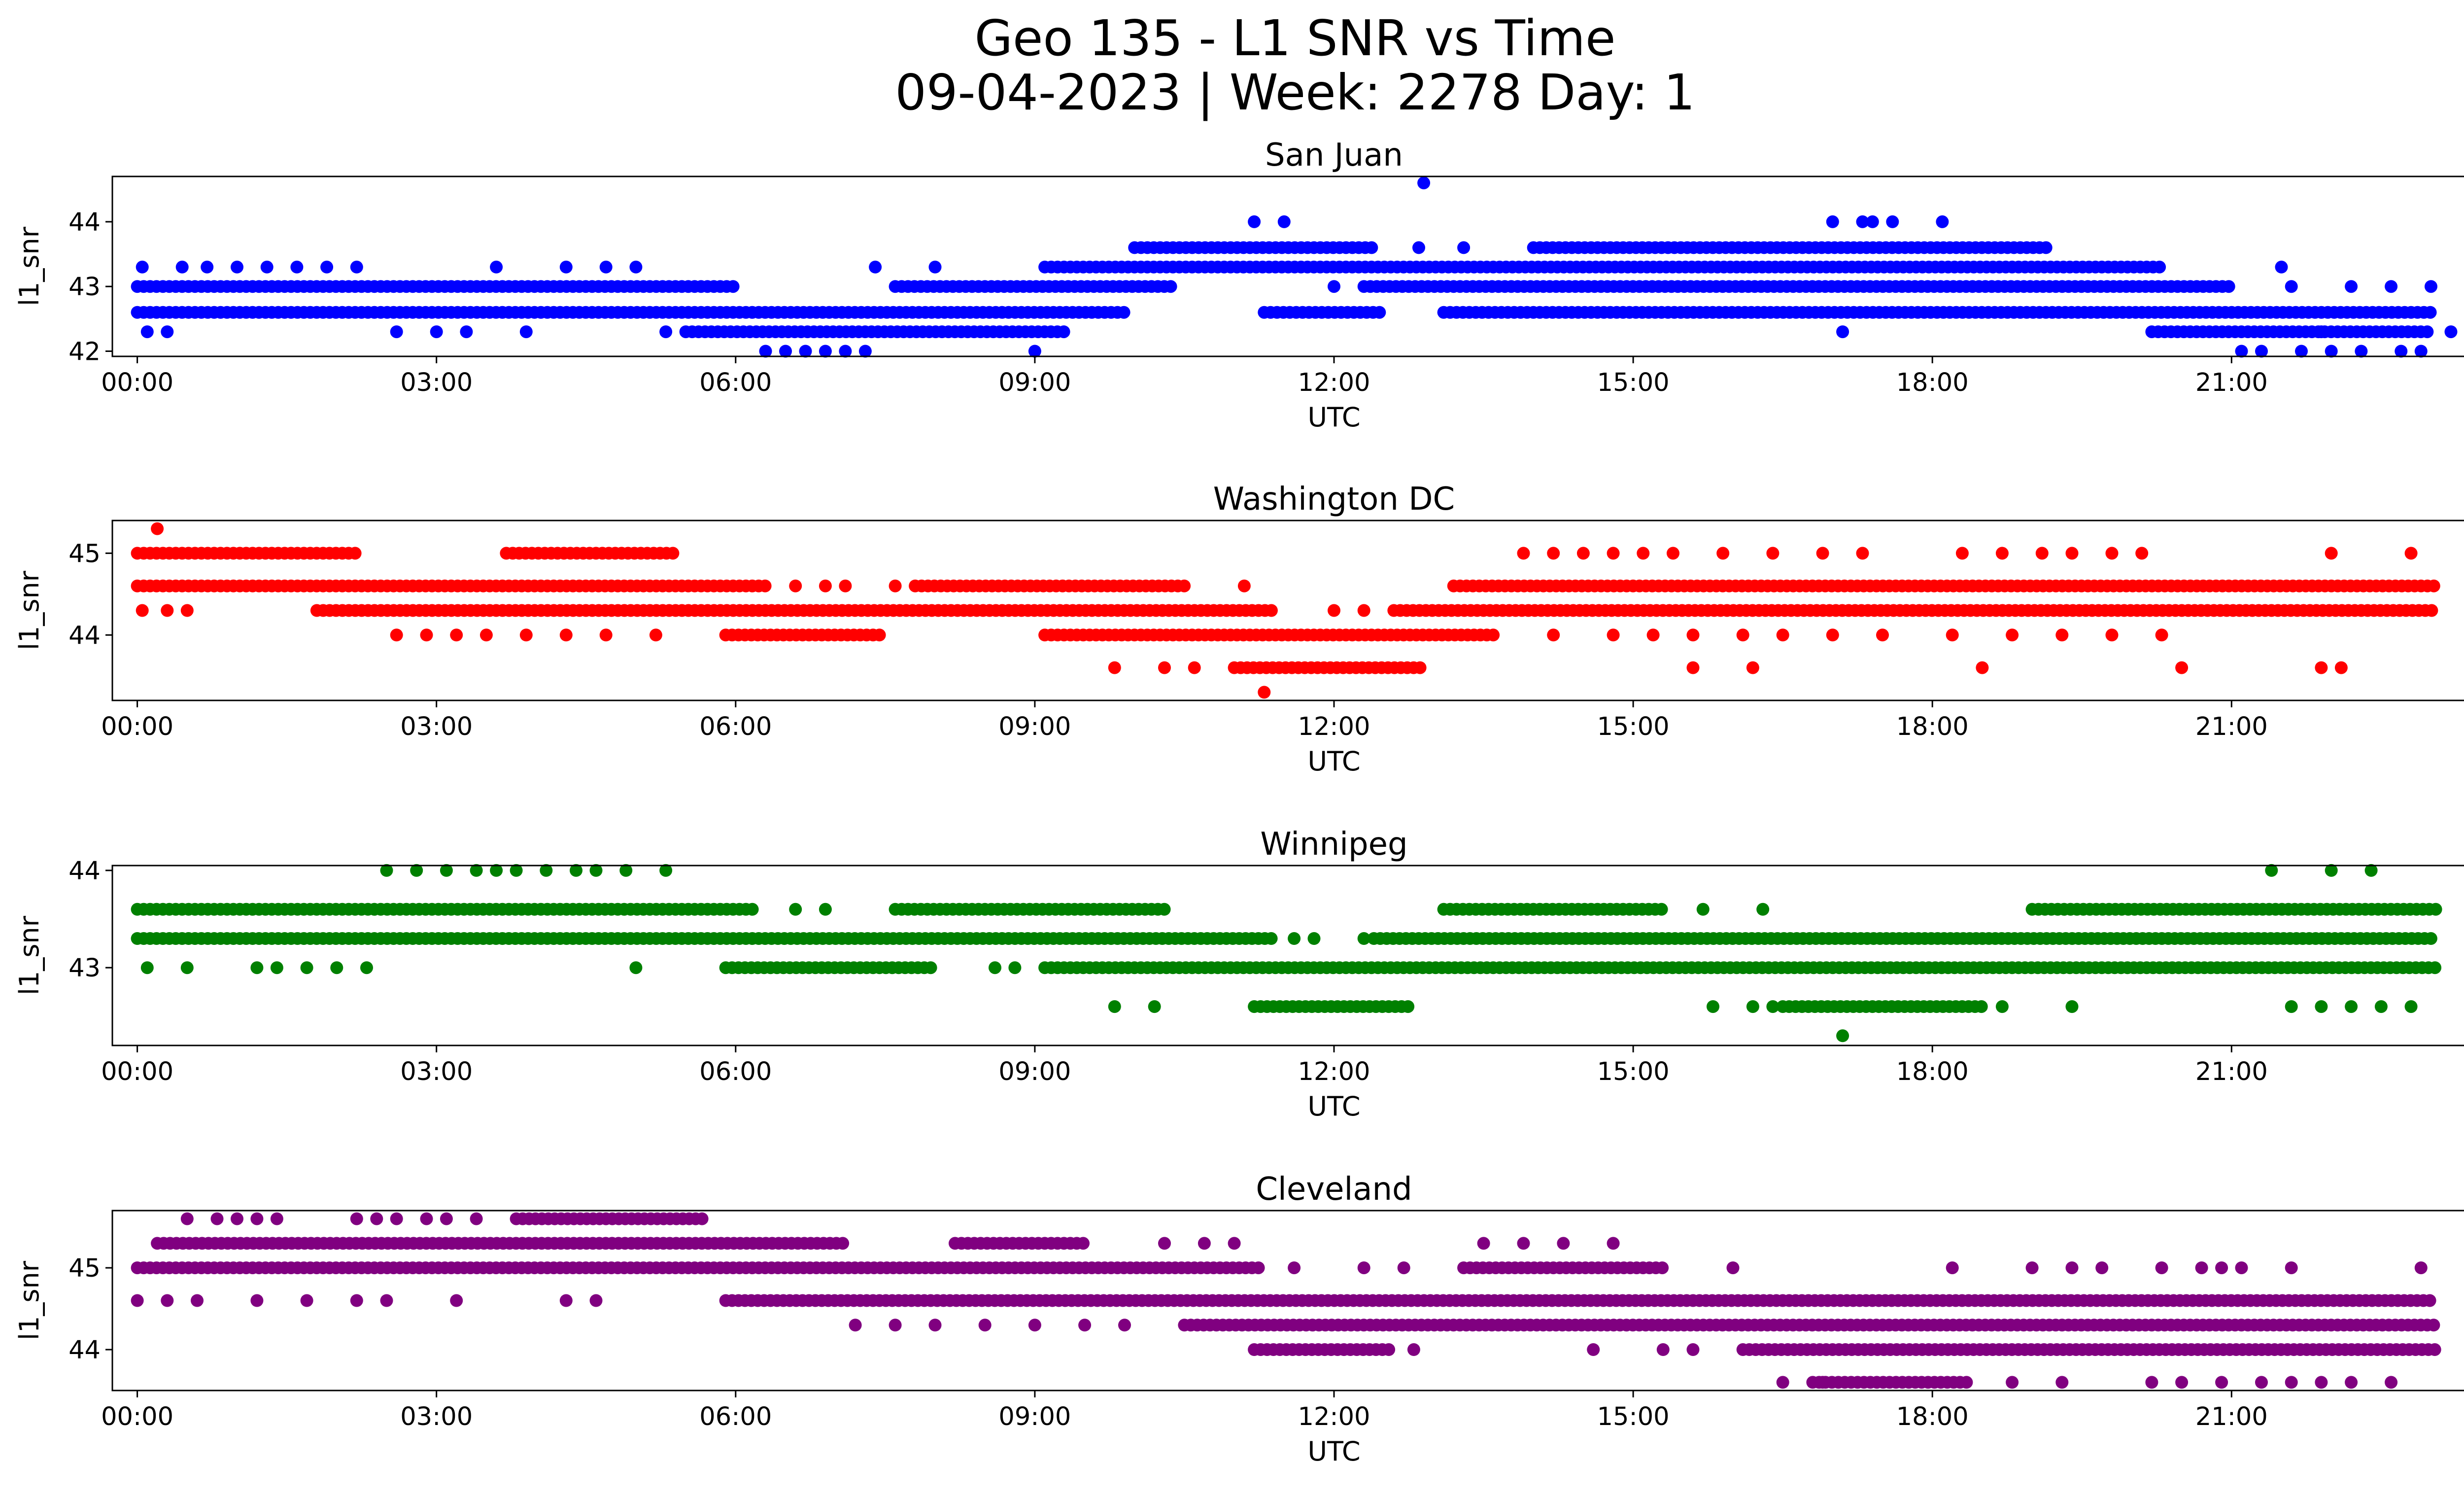 The width and height of the screenshot is (2464, 1495). Describe the element at coordinates (1932, 1071) in the screenshot. I see `x-tick-label: 18:00` at that location.